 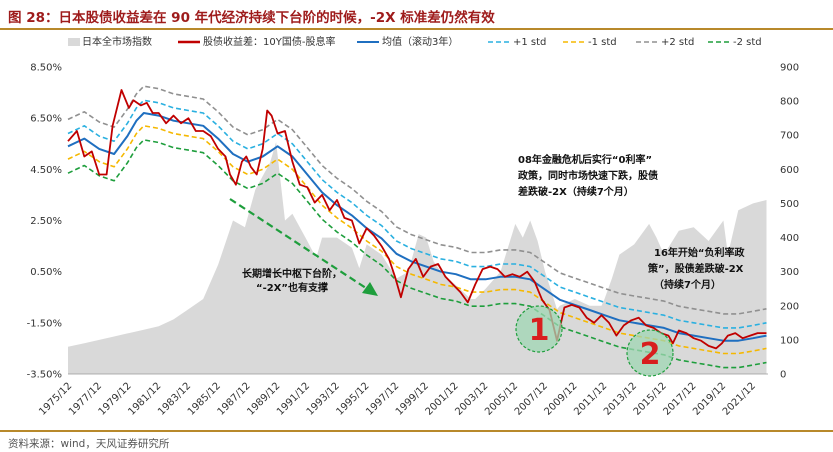 I want to click on y-right-tick-label: 700, so click(x=789, y=136).